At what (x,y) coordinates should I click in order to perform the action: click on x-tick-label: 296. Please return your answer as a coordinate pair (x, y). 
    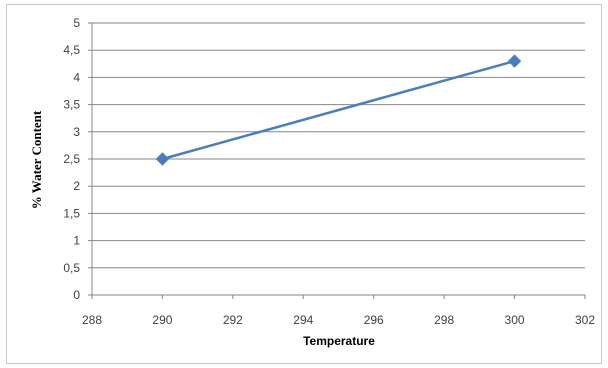
    Looking at the image, I should click on (374, 320).